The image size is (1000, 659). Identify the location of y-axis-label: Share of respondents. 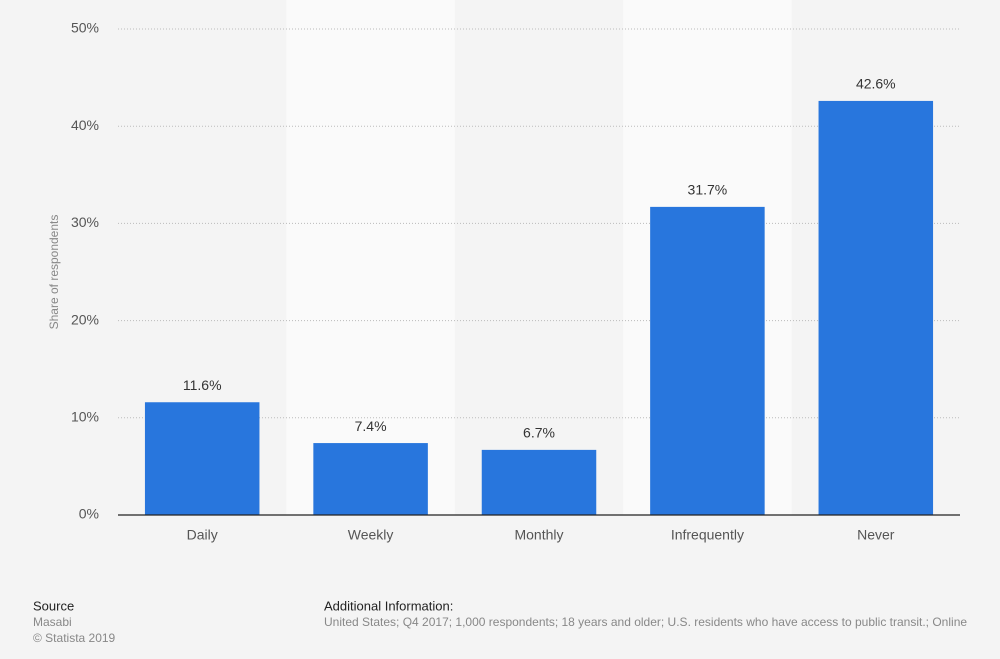
(54, 272).